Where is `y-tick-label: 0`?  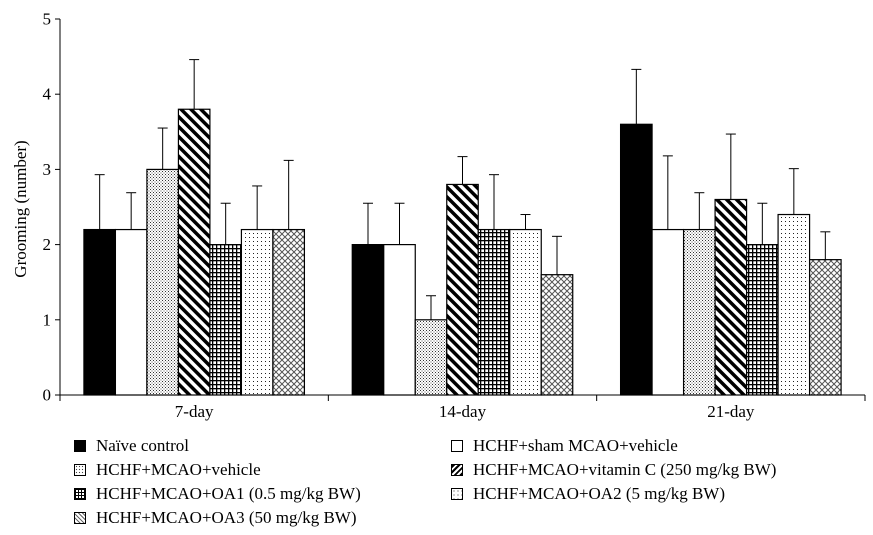 y-tick-label: 0 is located at coordinates (47, 395).